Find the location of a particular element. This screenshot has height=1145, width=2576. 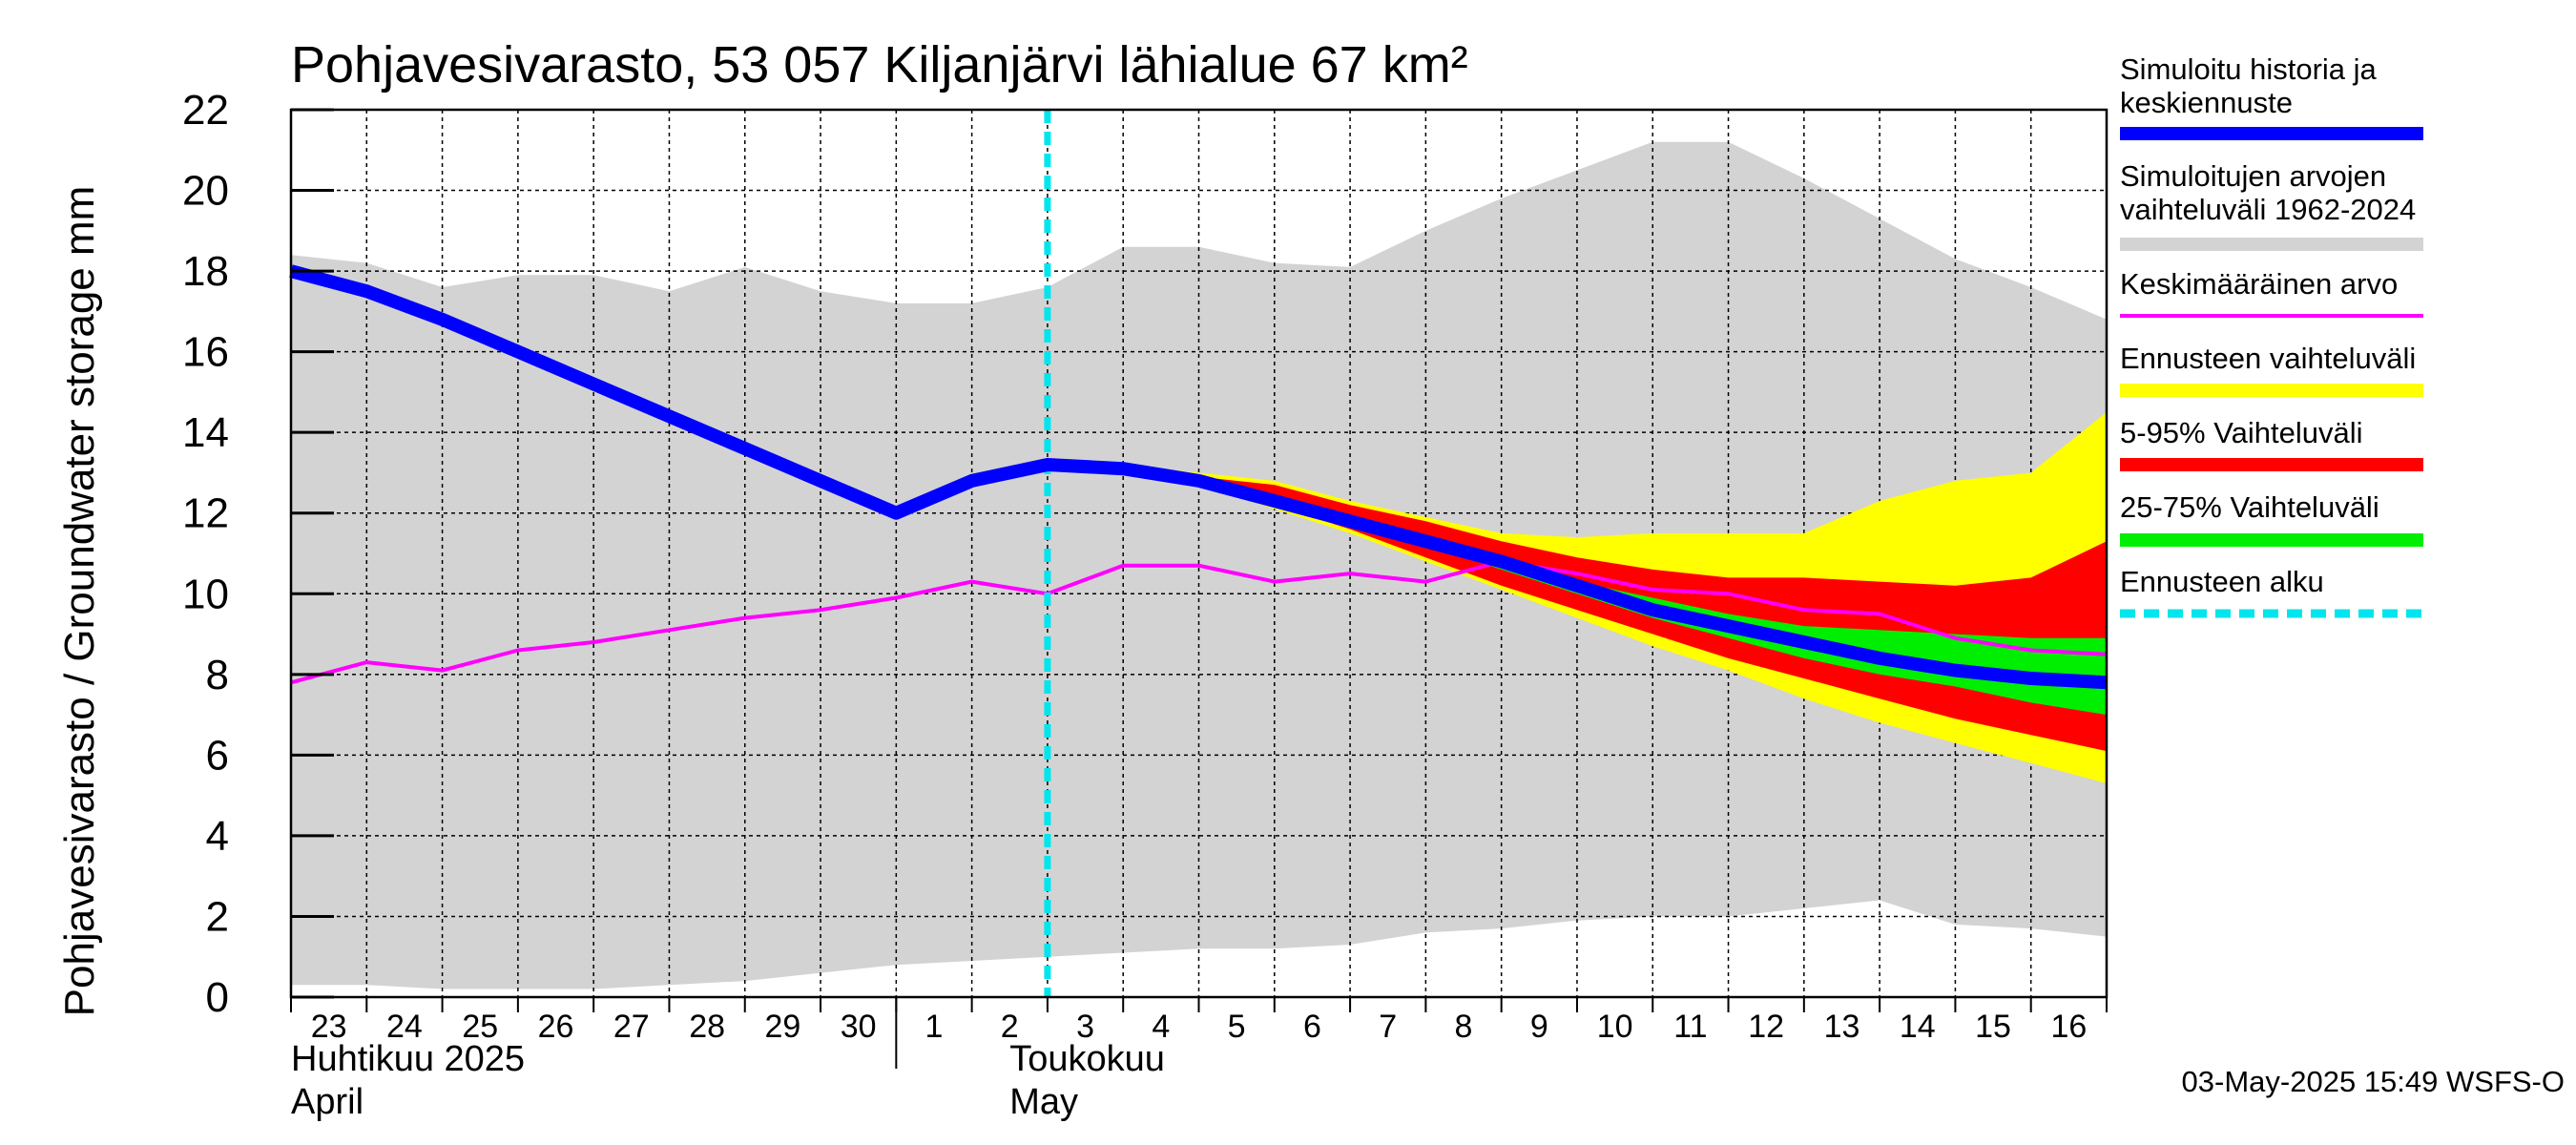

x-tick-label: 1 is located at coordinates (934, 1027).